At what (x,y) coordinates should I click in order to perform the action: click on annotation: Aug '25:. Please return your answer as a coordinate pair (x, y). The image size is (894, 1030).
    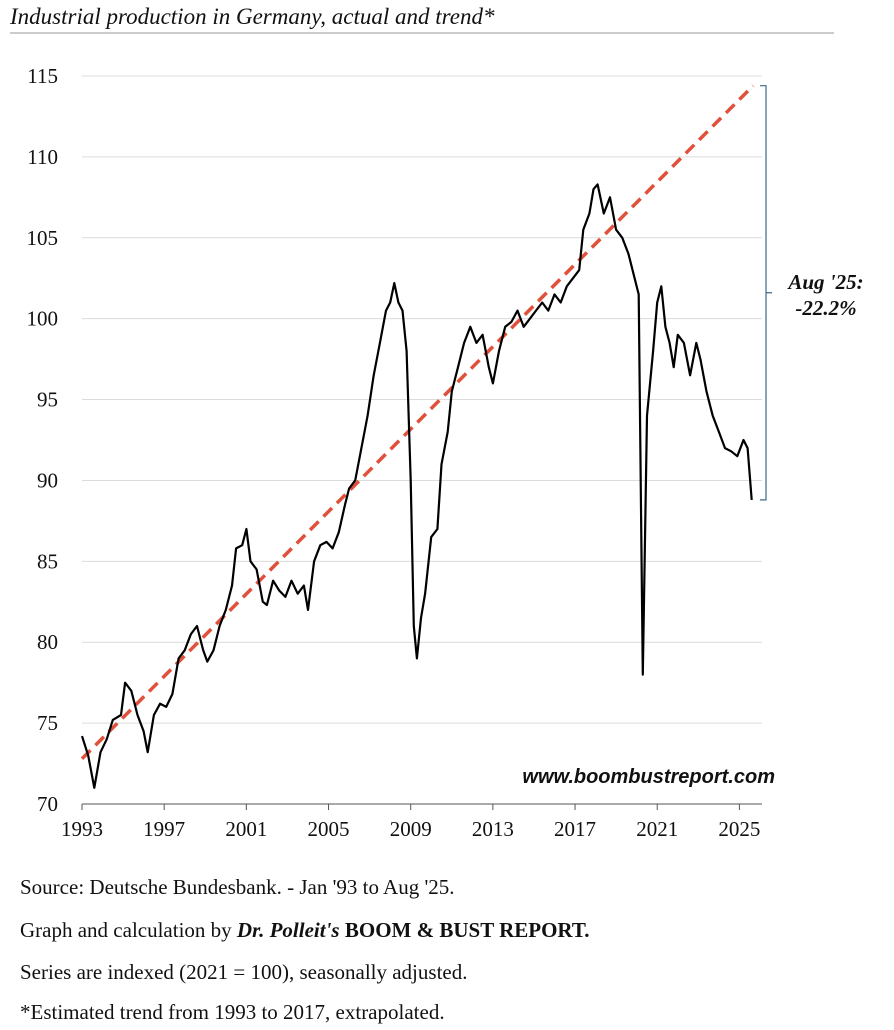
    Looking at the image, I should click on (824, 282).